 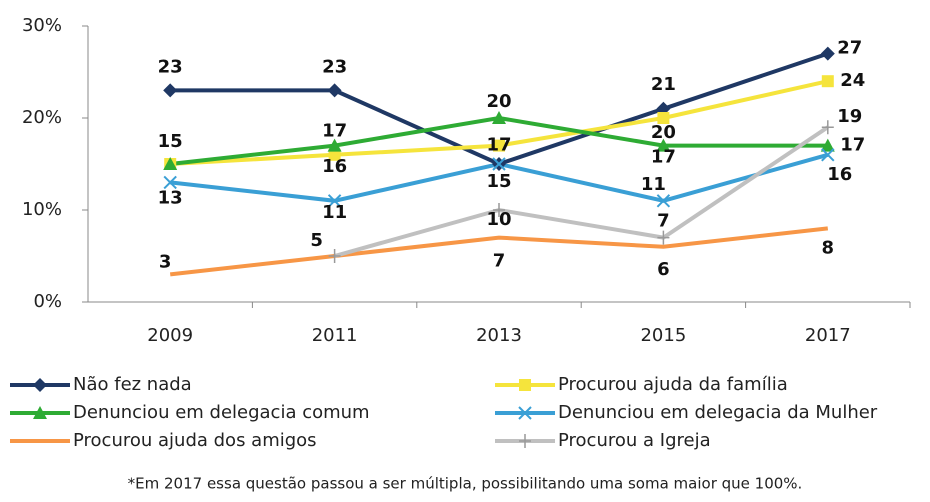 What do you see at coordinates (849, 116) in the screenshot?
I see `data-label: 19` at bounding box center [849, 116].